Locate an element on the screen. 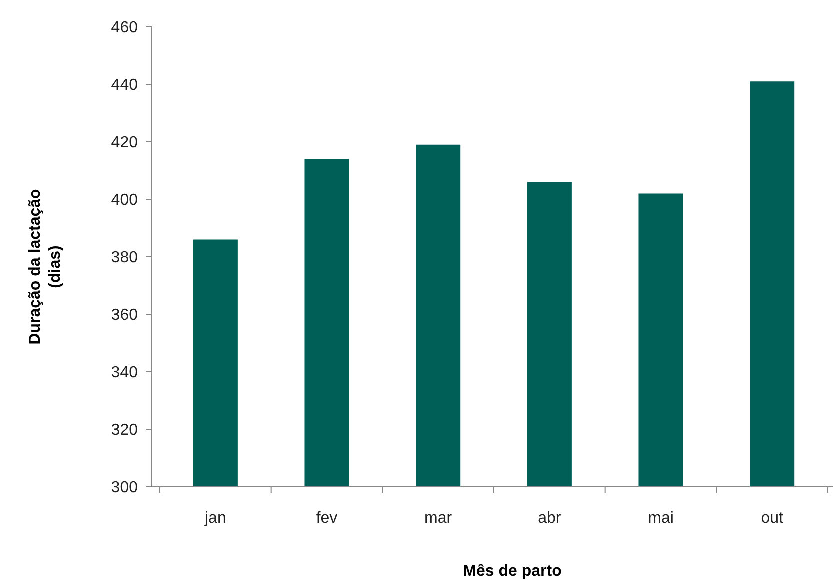 The width and height of the screenshot is (833, 587). y-tick-label: 300 is located at coordinates (124, 488).